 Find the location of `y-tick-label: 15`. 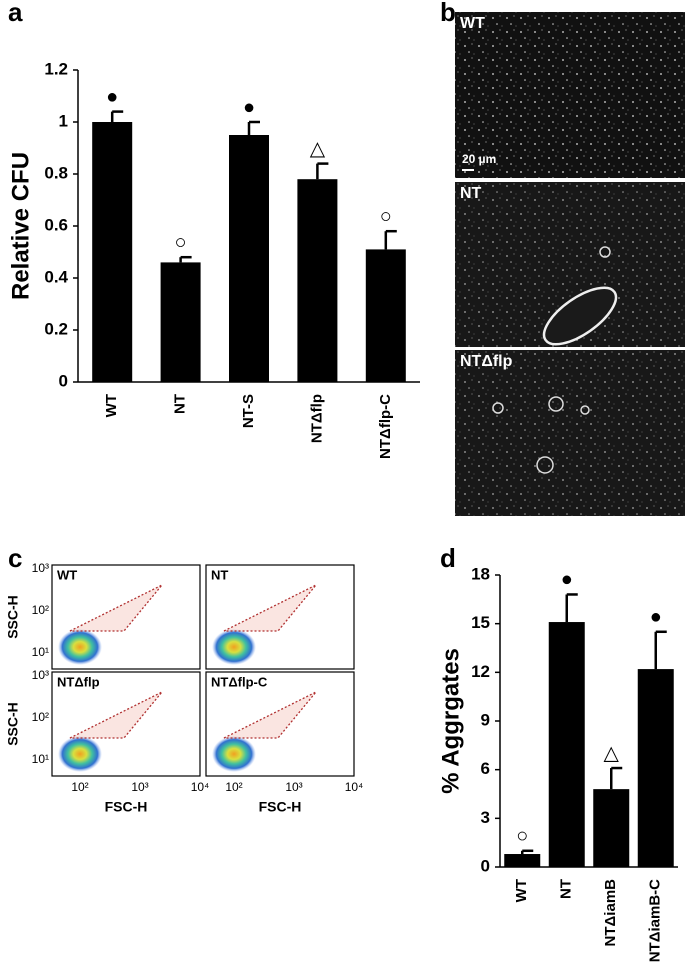

y-tick-label: 15 is located at coordinates (480, 622).